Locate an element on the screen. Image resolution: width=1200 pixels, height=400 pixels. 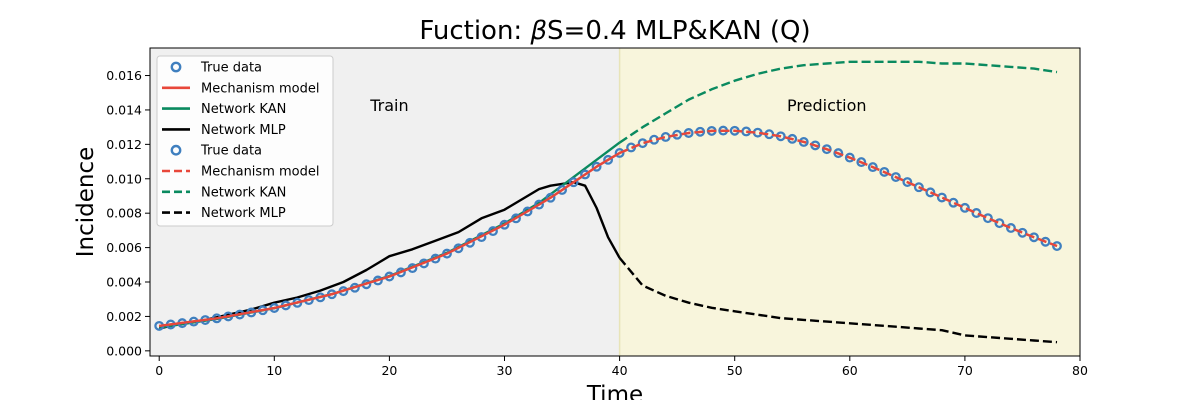
x-tick-label: 80 is located at coordinates (1080, 370).